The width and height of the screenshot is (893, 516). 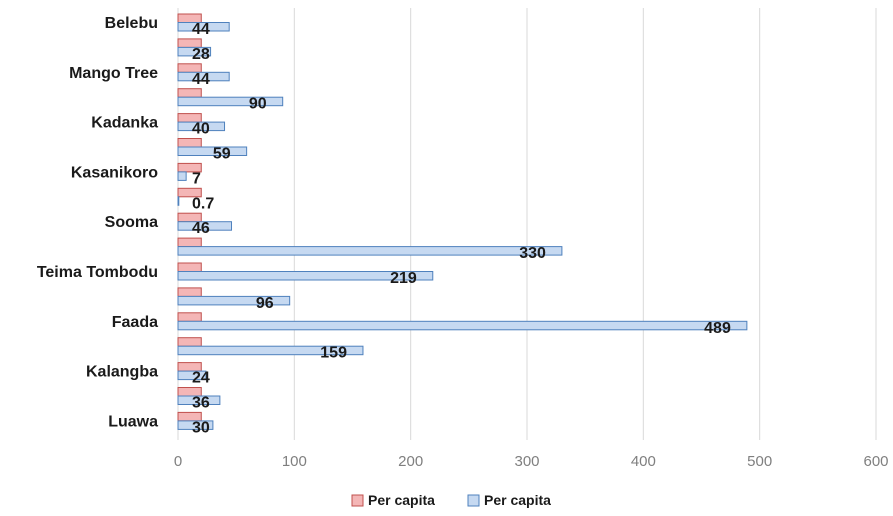 What do you see at coordinates (532, 253) in the screenshot?
I see `data-label: 330` at bounding box center [532, 253].